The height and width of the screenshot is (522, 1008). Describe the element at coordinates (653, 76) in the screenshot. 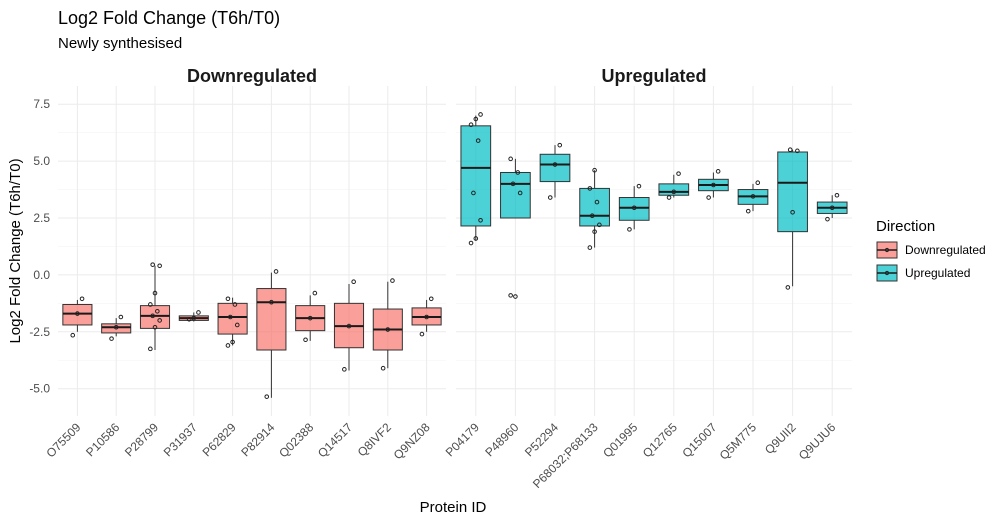

I see `facet-label: Upregulated` at that location.